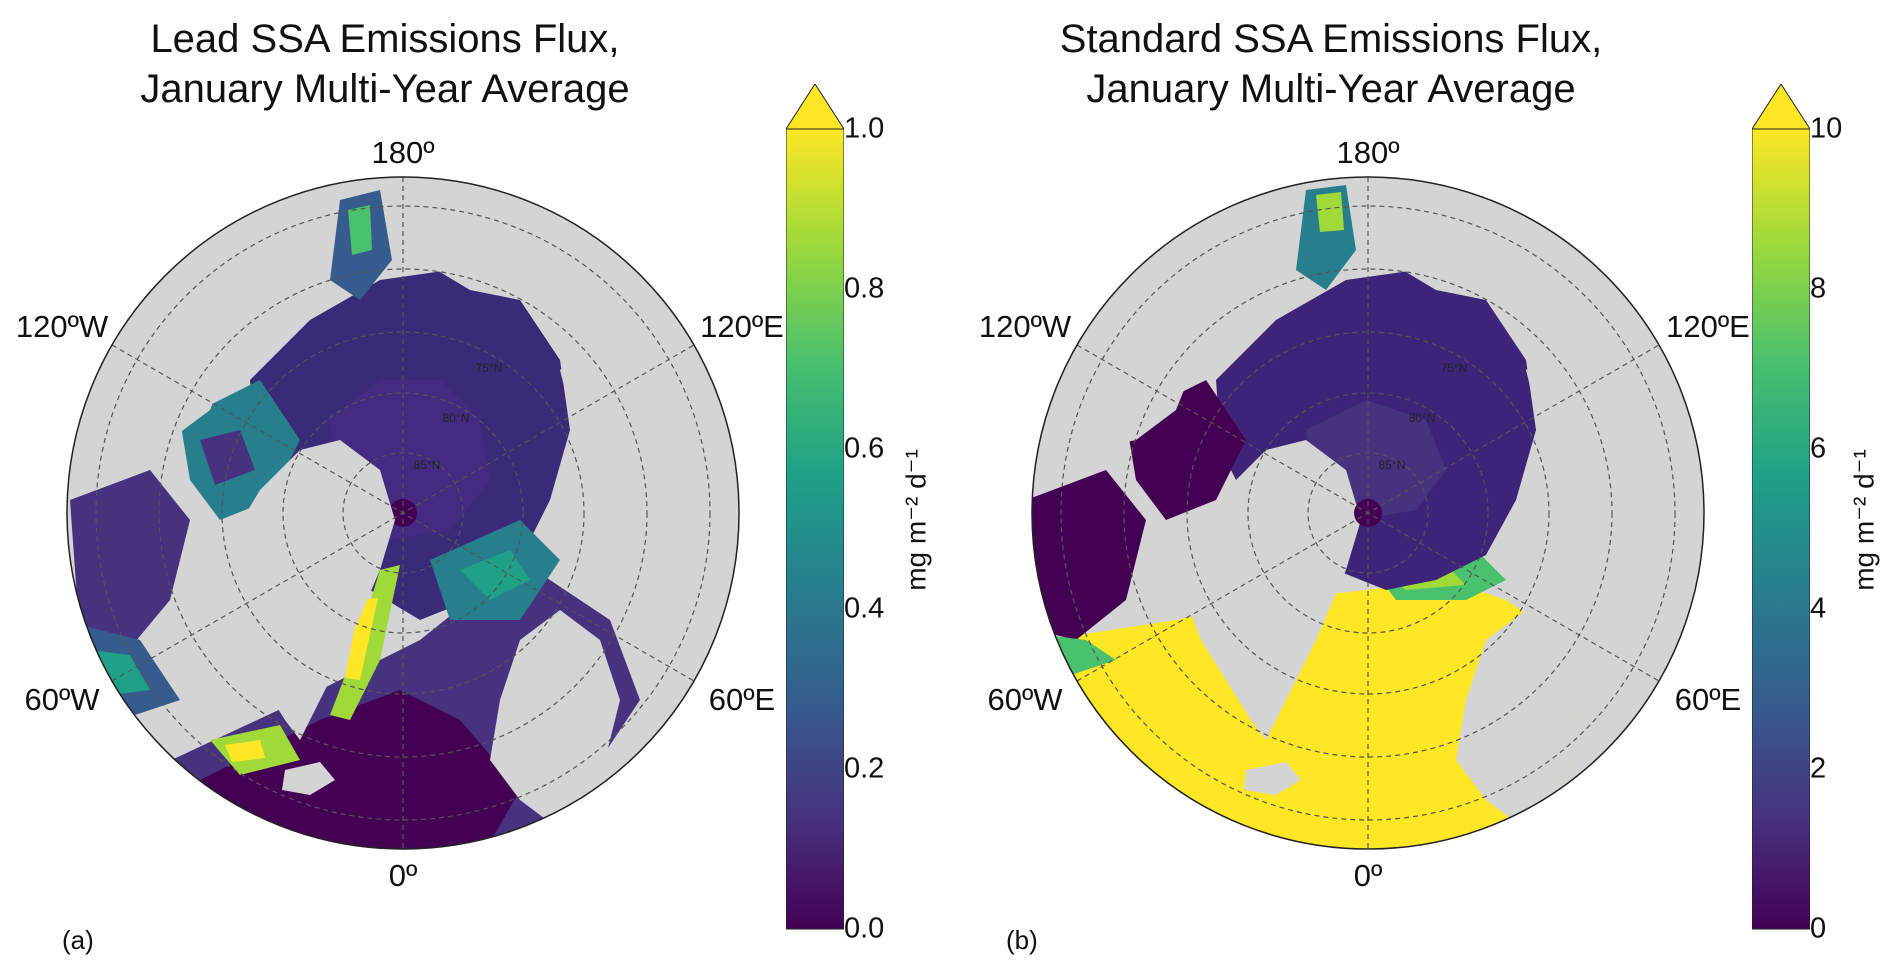 The height and width of the screenshot is (979, 1892). What do you see at coordinates (1864, 520) in the screenshot?
I see `cbar-b-units: mg m⁻² d⁻¹` at bounding box center [1864, 520].